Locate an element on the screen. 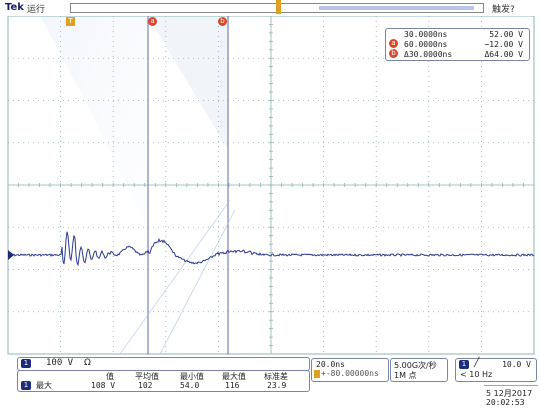 The width and height of the screenshot is (540, 408). record-view-window is located at coordinates (396, 8).